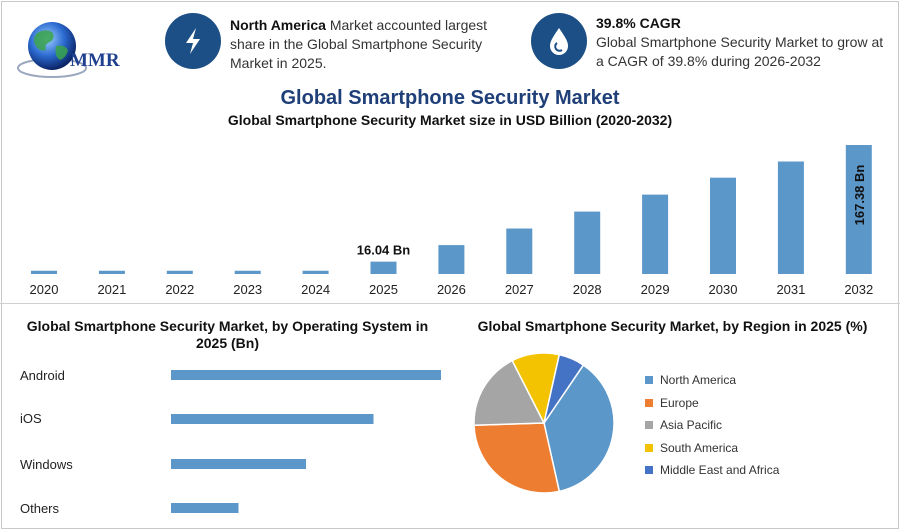  I want to click on x-tick-label: 2020, so click(44, 289).